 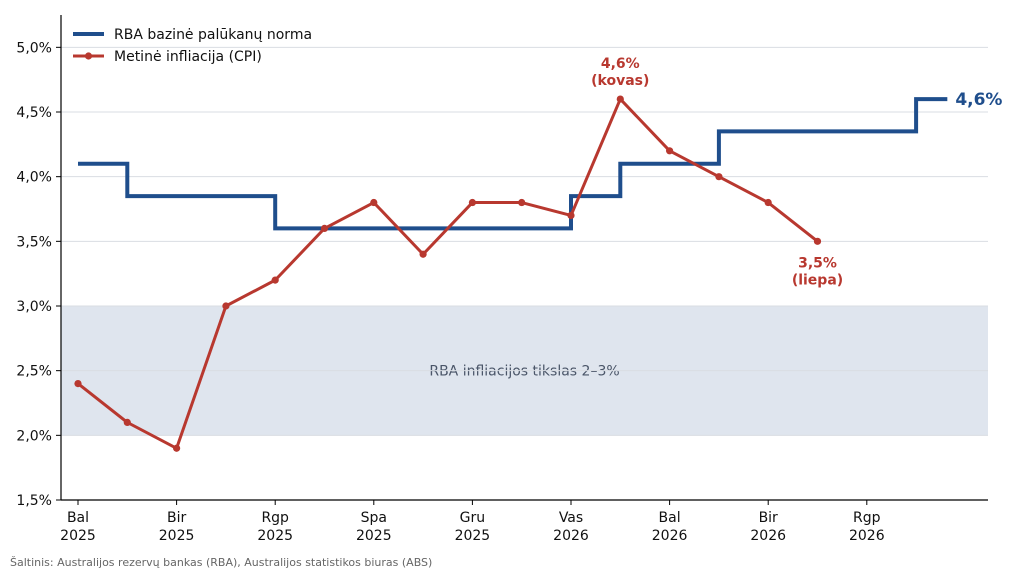 I want to click on x-tick-label: Bir 2026, so click(x=768, y=527).